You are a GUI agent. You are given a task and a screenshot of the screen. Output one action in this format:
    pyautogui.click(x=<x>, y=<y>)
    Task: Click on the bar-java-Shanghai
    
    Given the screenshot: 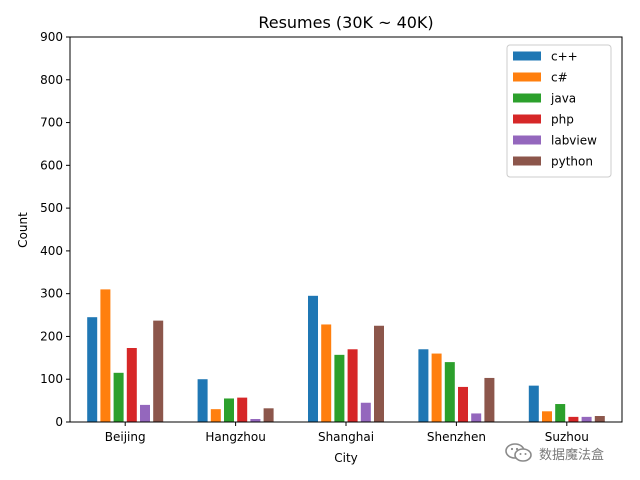 What is the action you would take?
    pyautogui.click(x=339, y=388)
    